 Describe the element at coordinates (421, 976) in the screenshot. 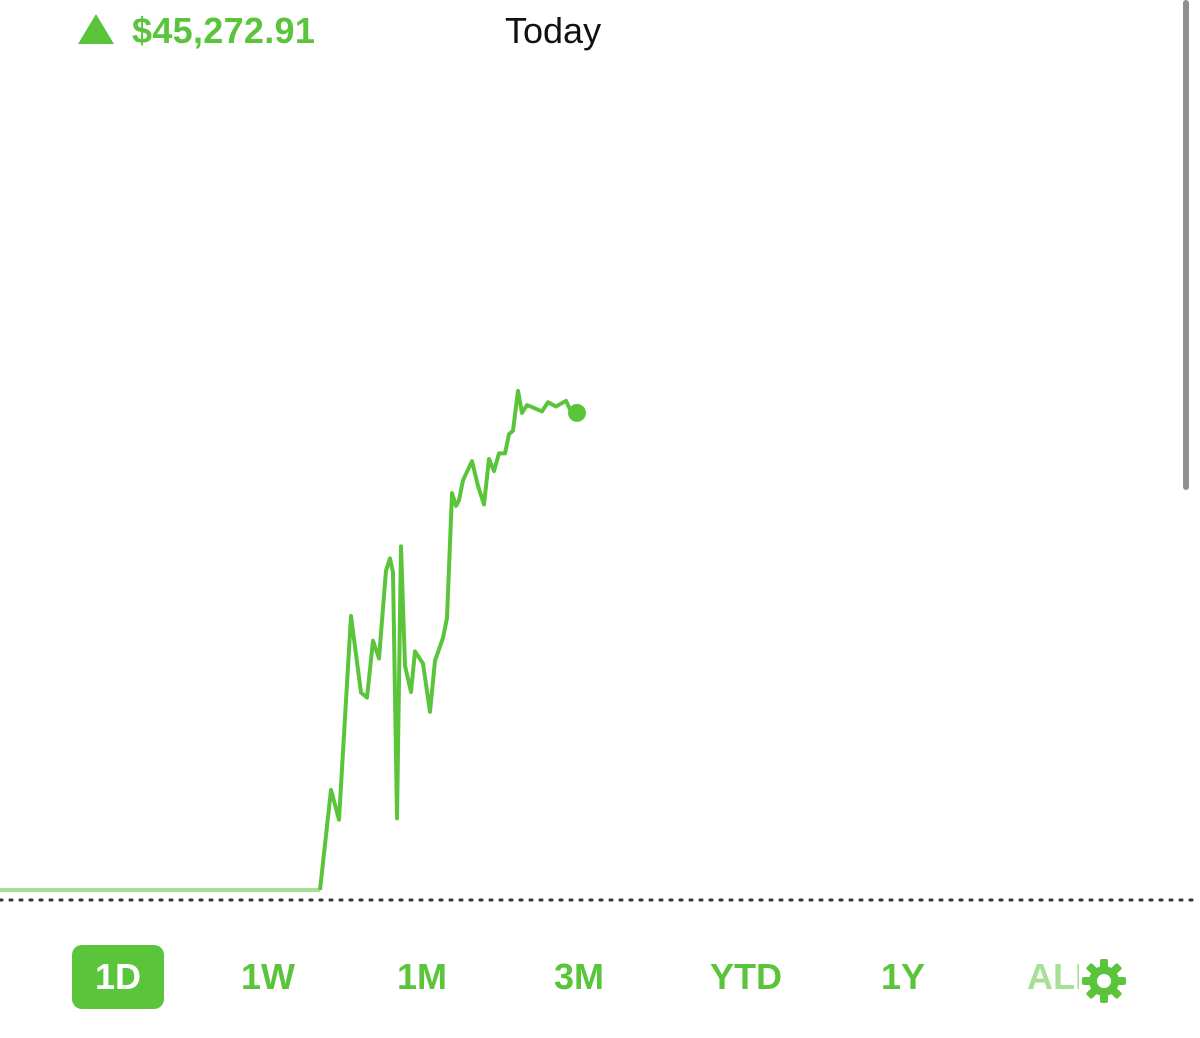

I see `range-option-1m: 1M` at that location.